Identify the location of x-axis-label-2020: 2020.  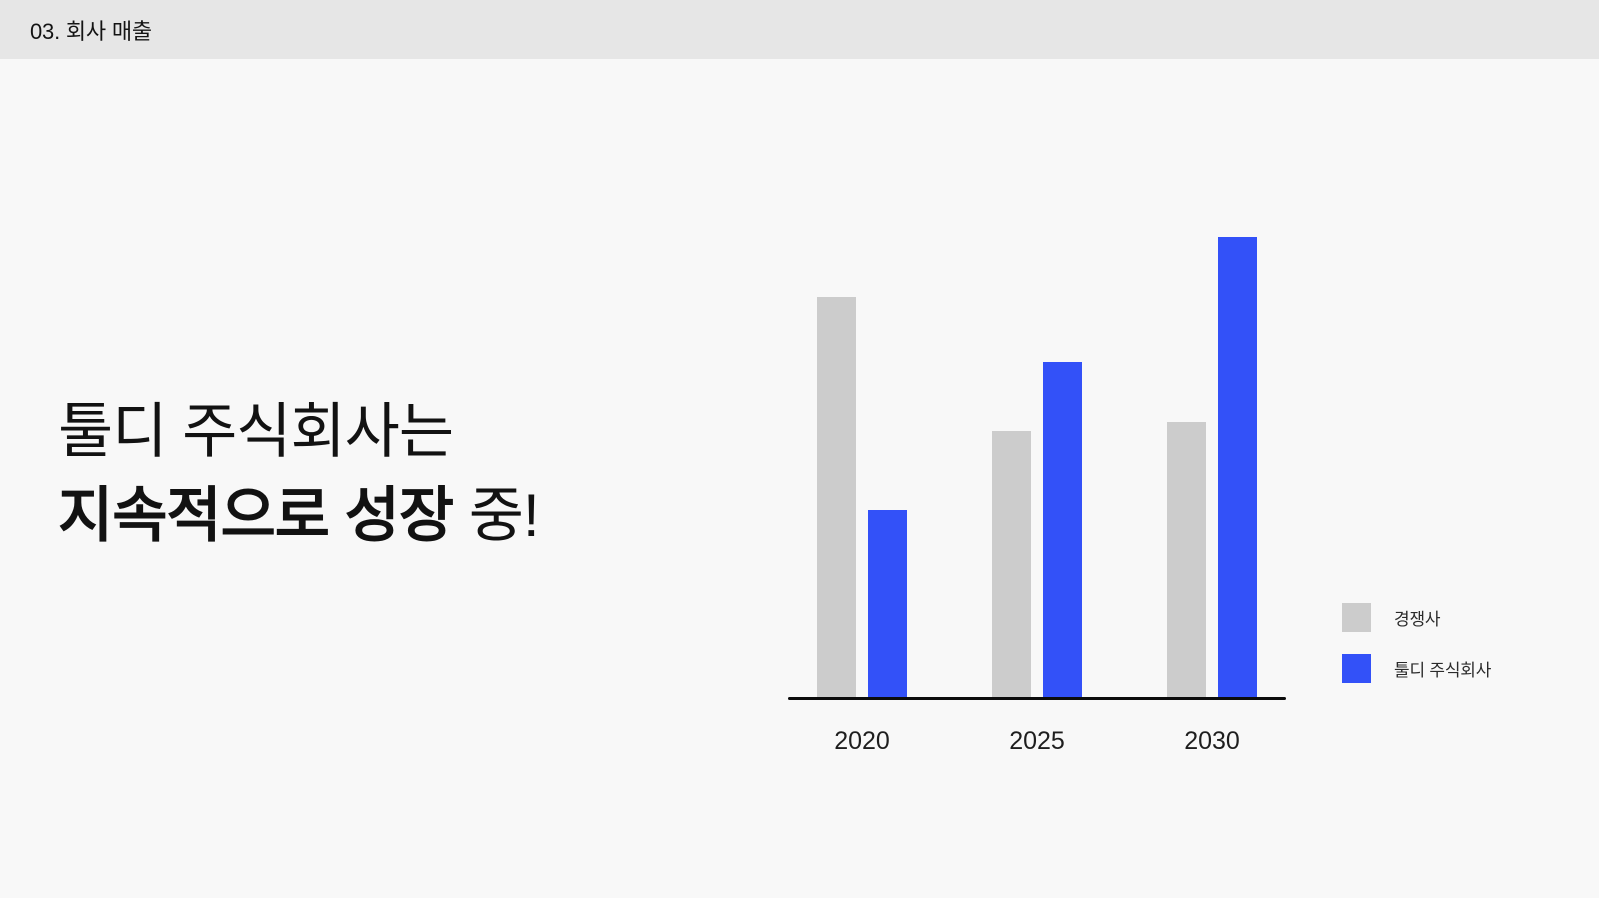
(862, 741).